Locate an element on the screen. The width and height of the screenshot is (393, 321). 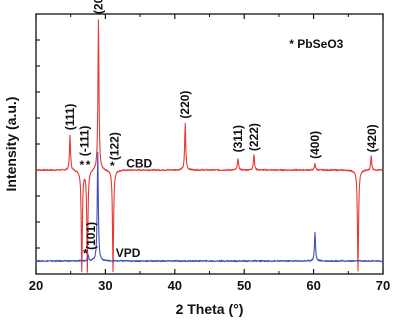
peak-label: (222) is located at coordinates (254, 137).